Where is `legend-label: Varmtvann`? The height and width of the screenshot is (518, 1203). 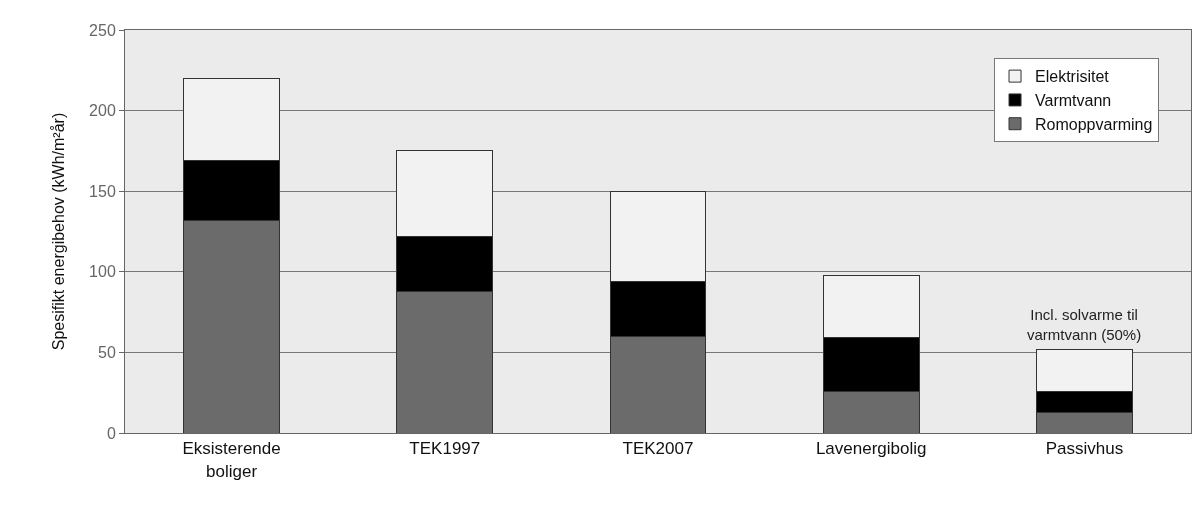 legend-label: Varmtvann is located at coordinates (1073, 101).